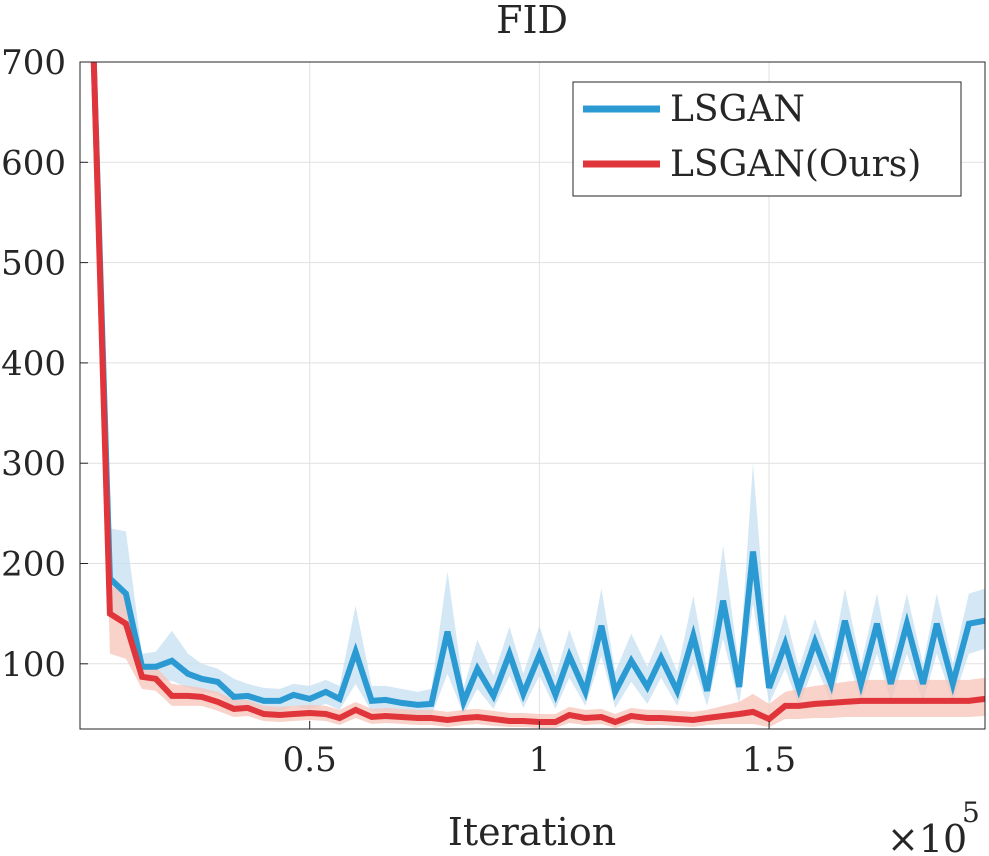  I want to click on legend: LSGAN LSGAN(Ours), so click(767, 139).